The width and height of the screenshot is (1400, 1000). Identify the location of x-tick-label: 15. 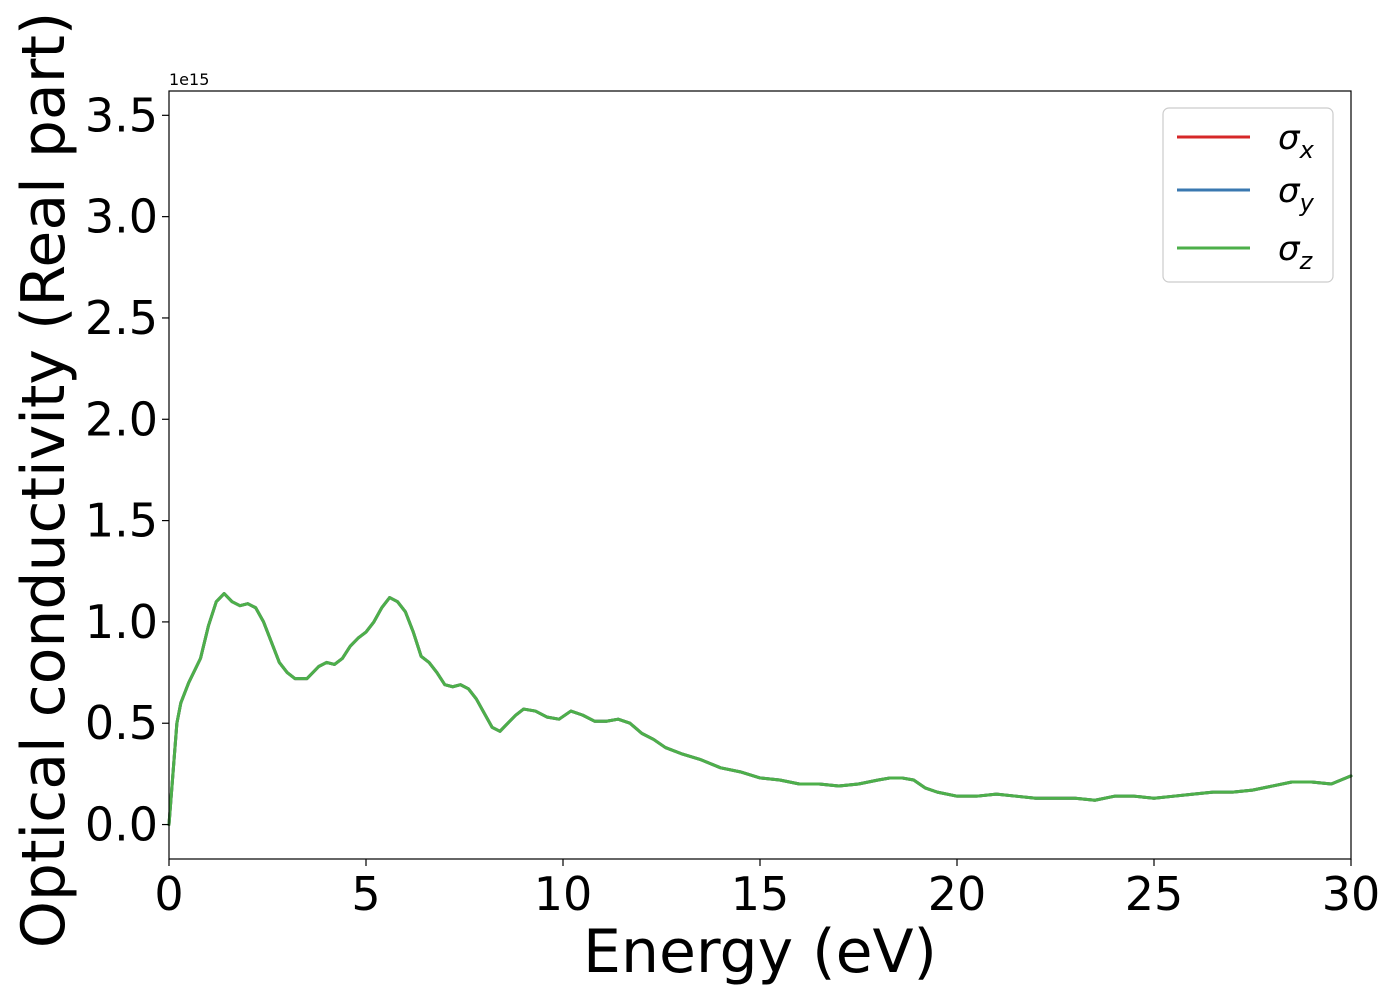
(760, 894).